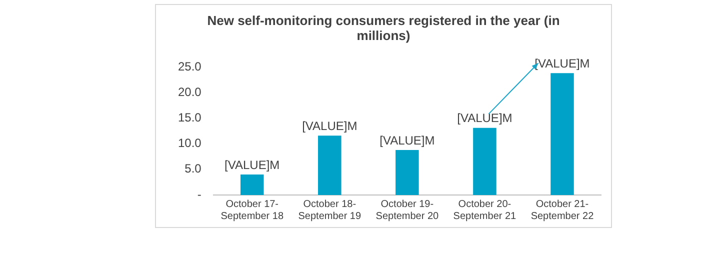  What do you see at coordinates (330, 210) in the screenshot?
I see `x-tick-label: October 18- September 19` at bounding box center [330, 210].